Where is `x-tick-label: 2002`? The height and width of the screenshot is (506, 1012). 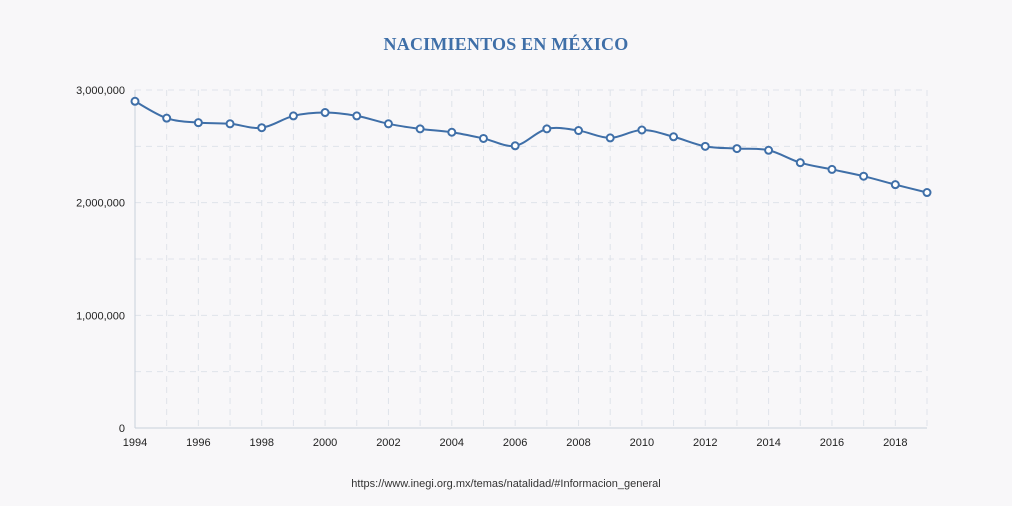 x-tick-label: 2002 is located at coordinates (388, 443).